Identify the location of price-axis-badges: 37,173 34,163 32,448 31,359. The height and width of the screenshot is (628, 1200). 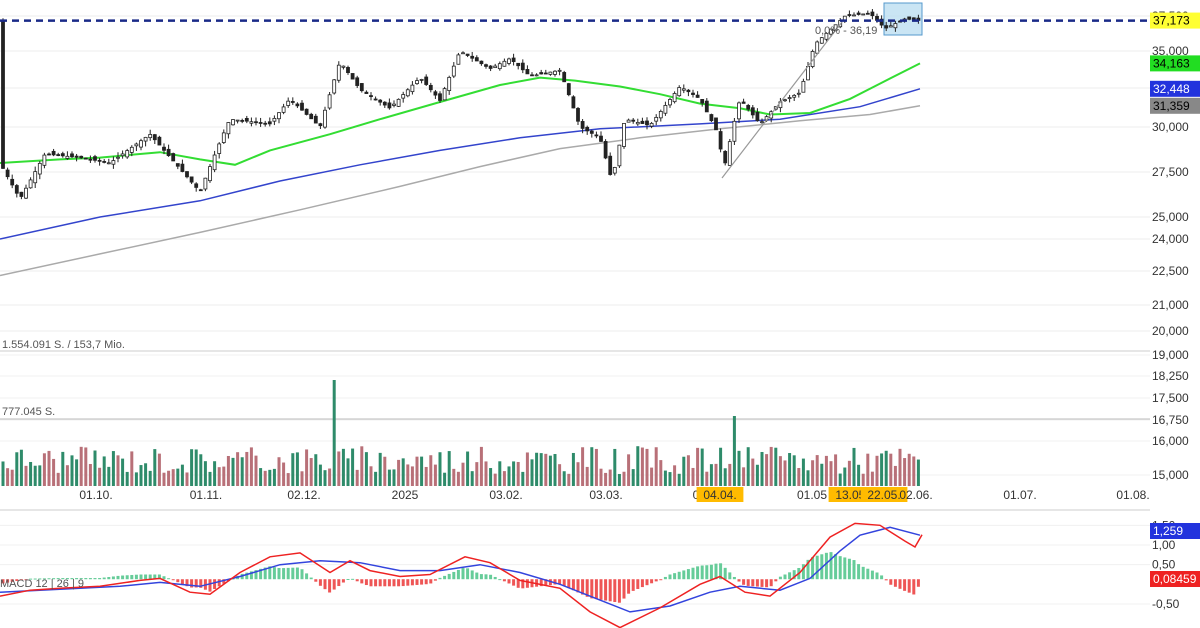
(1175, 63).